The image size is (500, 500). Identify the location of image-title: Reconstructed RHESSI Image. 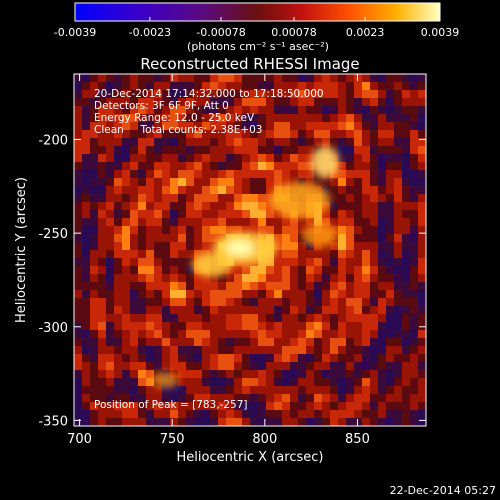
(249, 64).